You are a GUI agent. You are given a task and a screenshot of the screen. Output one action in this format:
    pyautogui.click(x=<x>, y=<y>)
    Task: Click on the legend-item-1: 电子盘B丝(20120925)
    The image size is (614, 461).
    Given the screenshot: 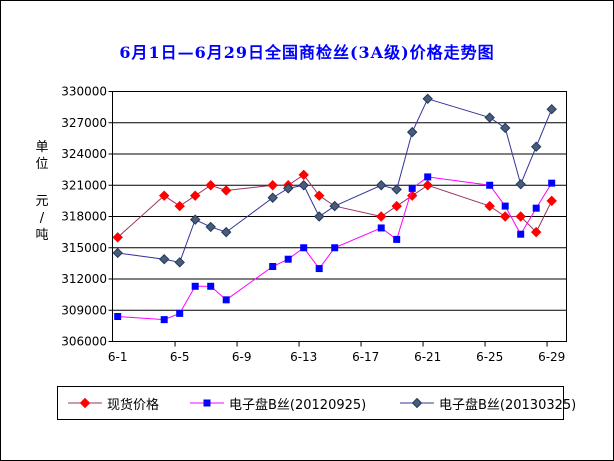 What is the action you would take?
    pyautogui.click(x=278, y=403)
    